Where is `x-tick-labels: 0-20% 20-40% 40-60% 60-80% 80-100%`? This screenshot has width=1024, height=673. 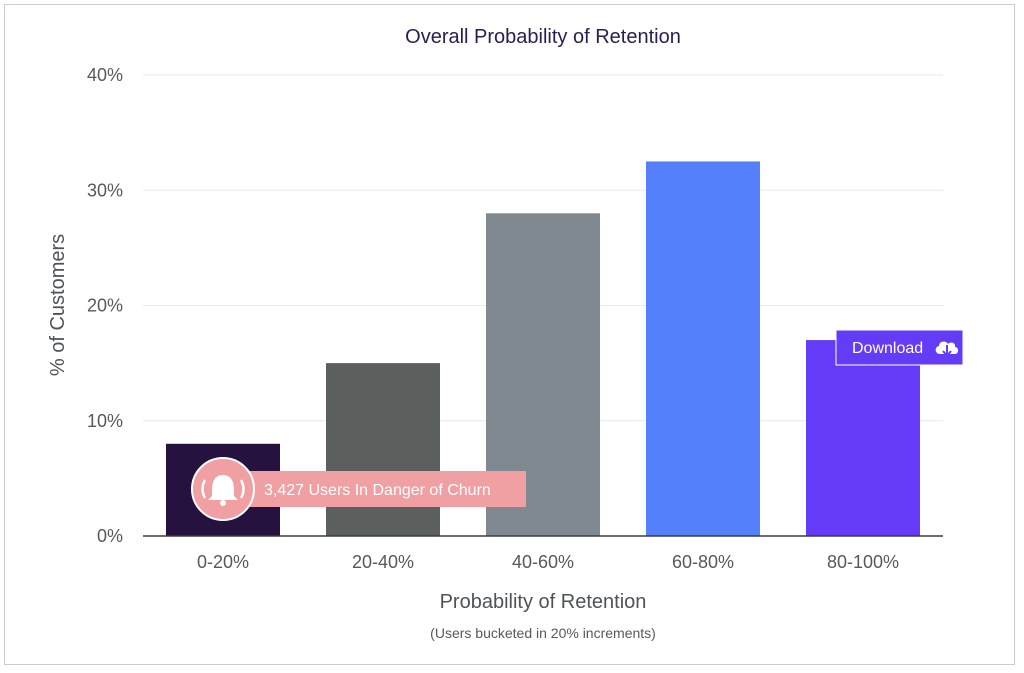 x-tick-labels: 0-20% 20-40% 40-60% 60-80% 80-100% is located at coordinates (548, 562).